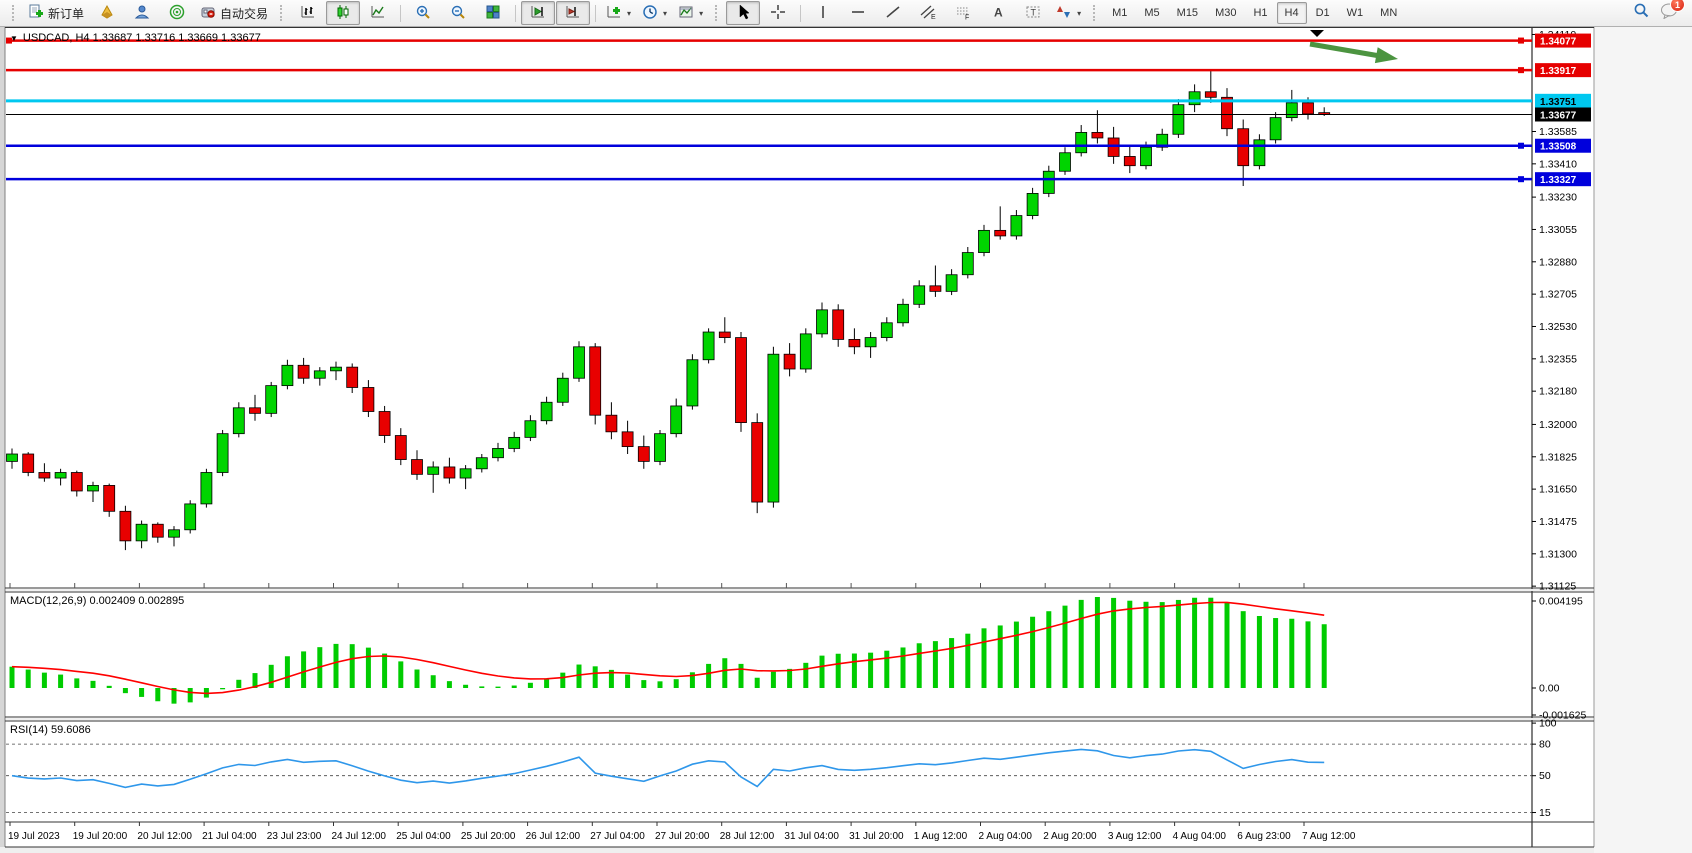  Describe the element at coordinates (1322, 13) in the screenshot. I see `timeframe-button-d1: D1` at that location.